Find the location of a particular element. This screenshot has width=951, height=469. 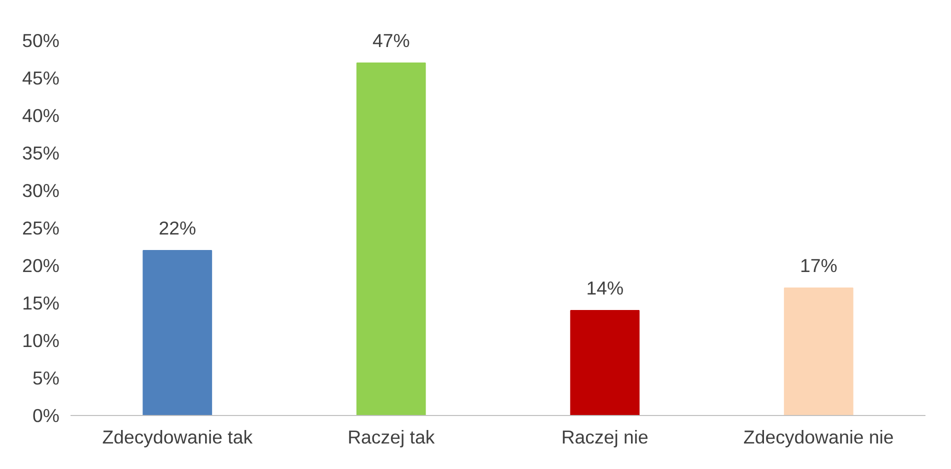

y-tick-label: 0% is located at coordinates (46, 415).